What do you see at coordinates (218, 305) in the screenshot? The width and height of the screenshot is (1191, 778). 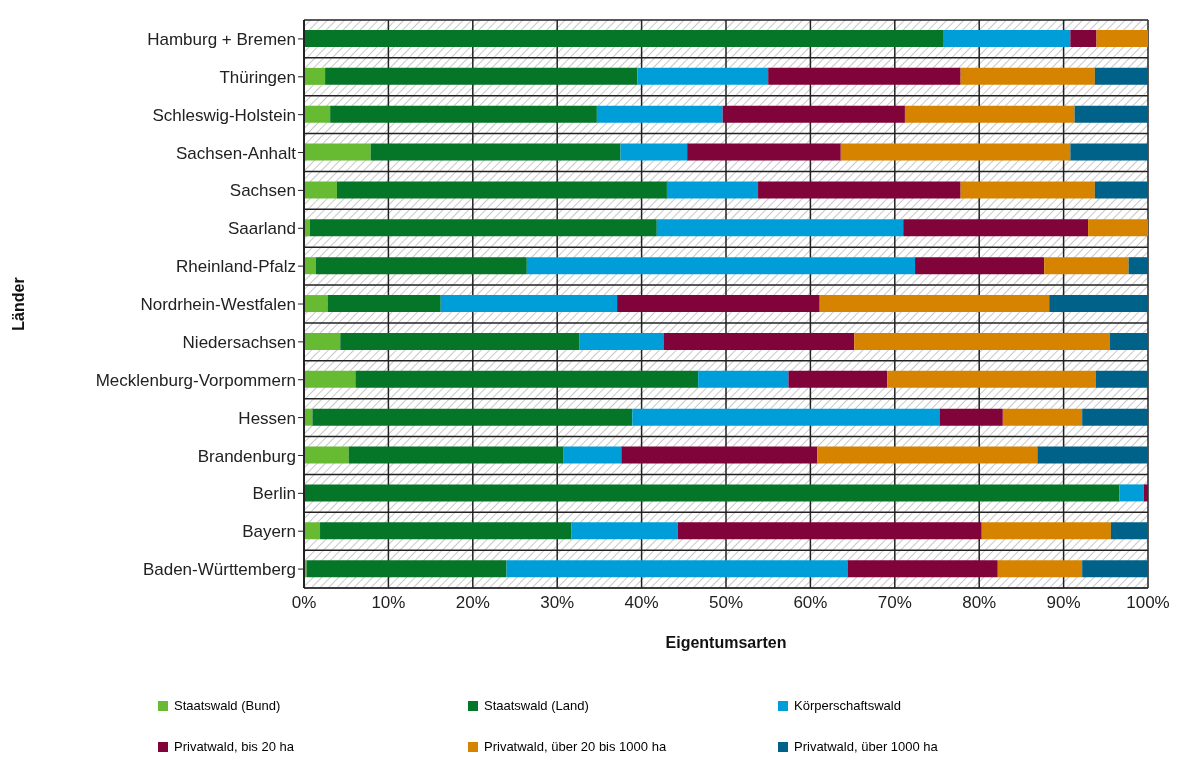 I see `y-tick-label: Nordrhein-Westfalen` at bounding box center [218, 305].